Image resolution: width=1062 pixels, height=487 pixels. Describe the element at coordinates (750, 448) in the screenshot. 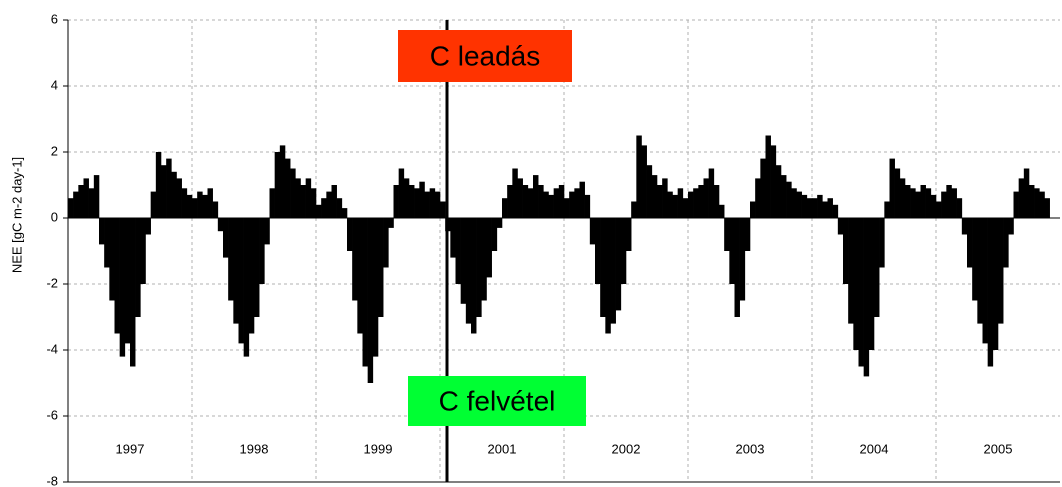

I see `x-tick-label: 2003` at that location.